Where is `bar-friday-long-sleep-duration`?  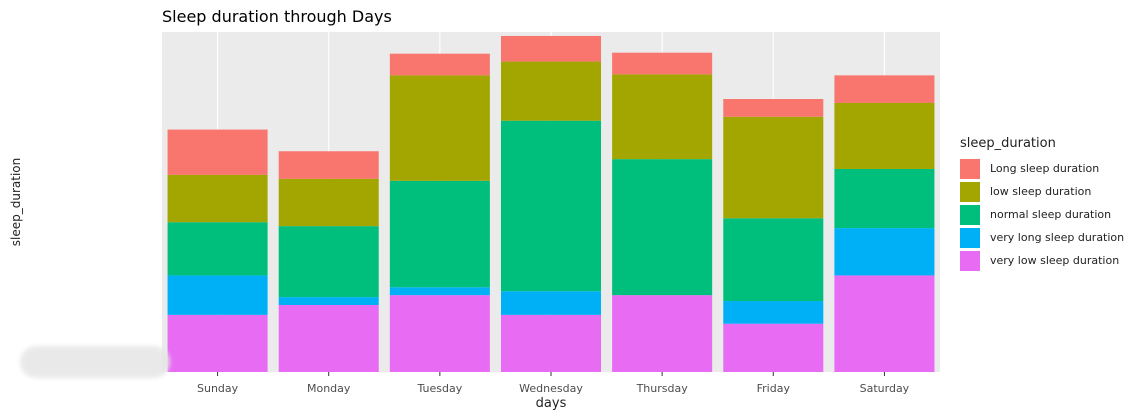 bar-friday-long-sleep-duration is located at coordinates (773, 108).